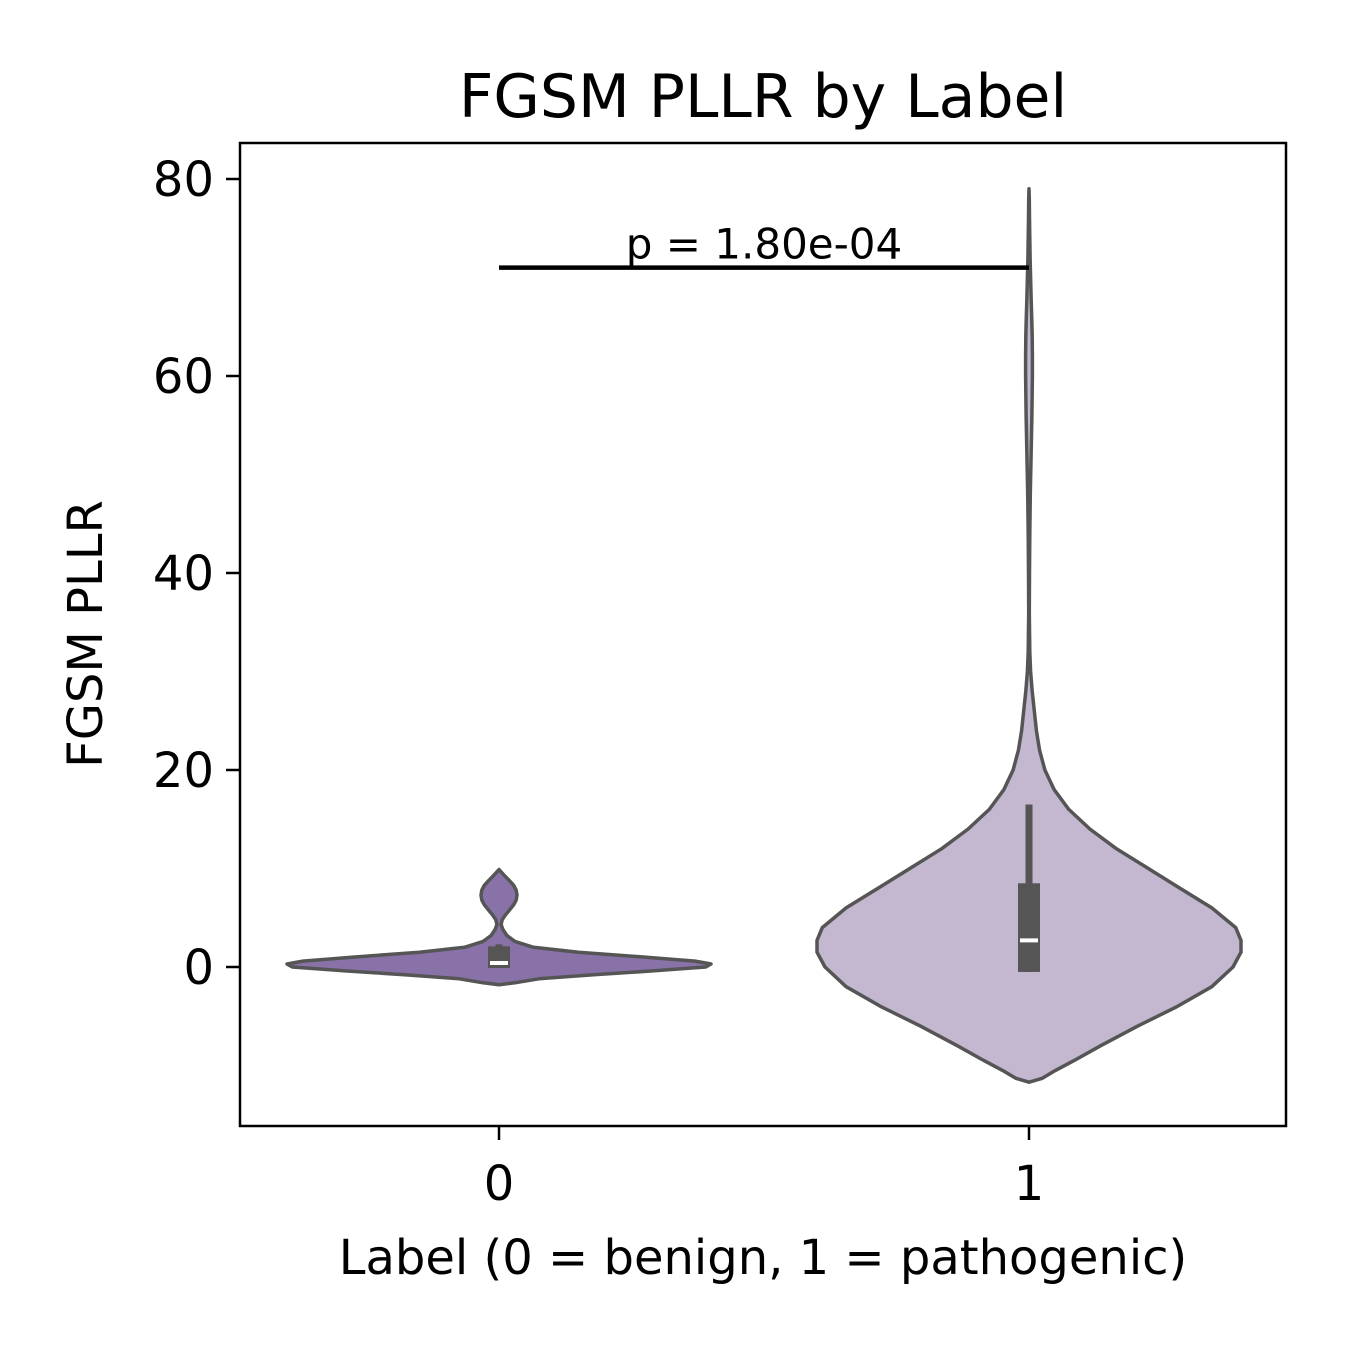  Describe the element at coordinates (183, 771) in the screenshot. I see `y-tick-label: 20` at that location.